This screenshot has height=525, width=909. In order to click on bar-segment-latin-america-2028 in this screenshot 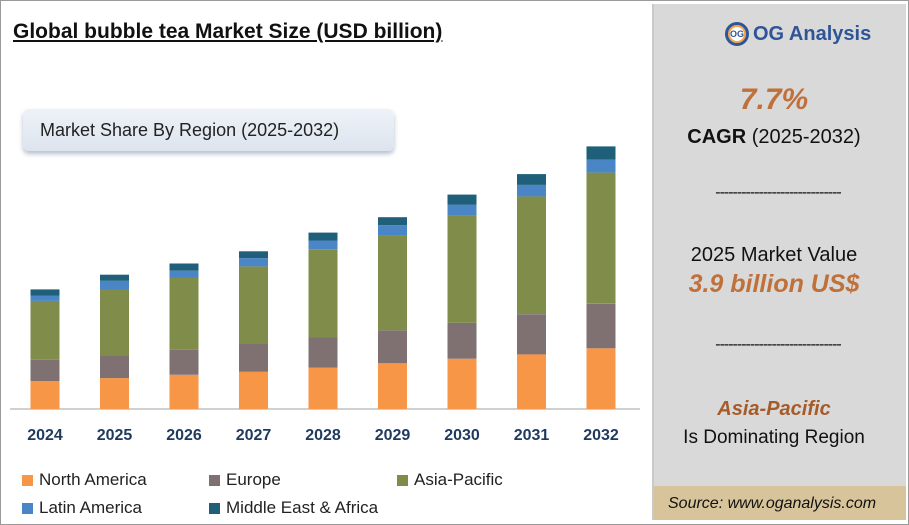, I will do `click(323, 245)`.